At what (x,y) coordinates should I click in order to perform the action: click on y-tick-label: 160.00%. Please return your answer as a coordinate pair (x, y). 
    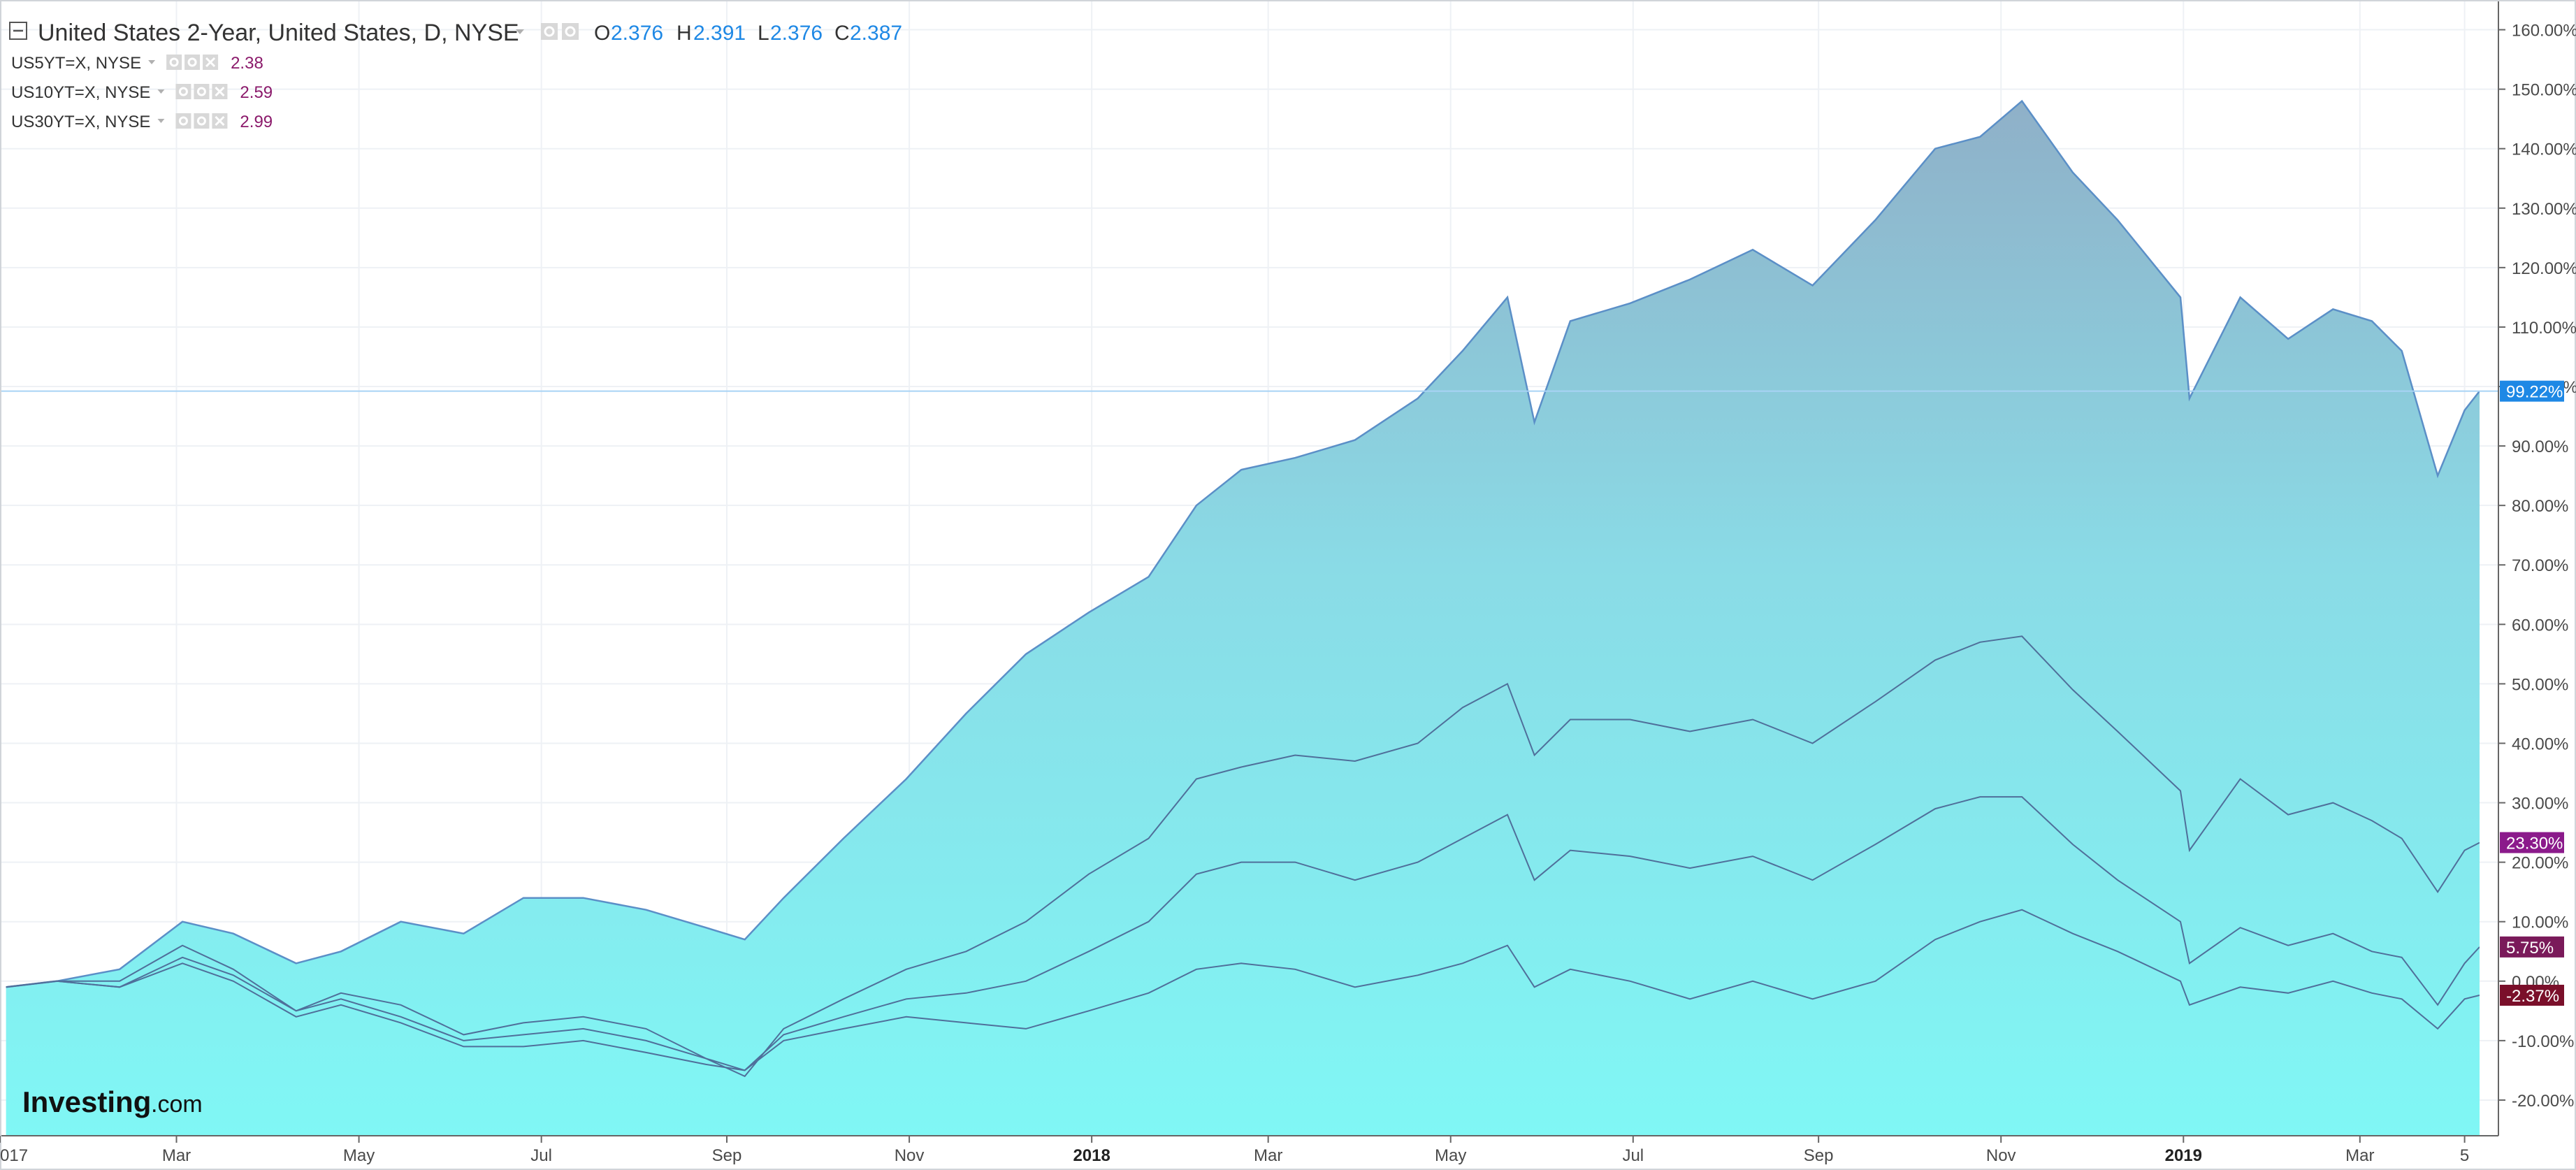
    Looking at the image, I should click on (2544, 32).